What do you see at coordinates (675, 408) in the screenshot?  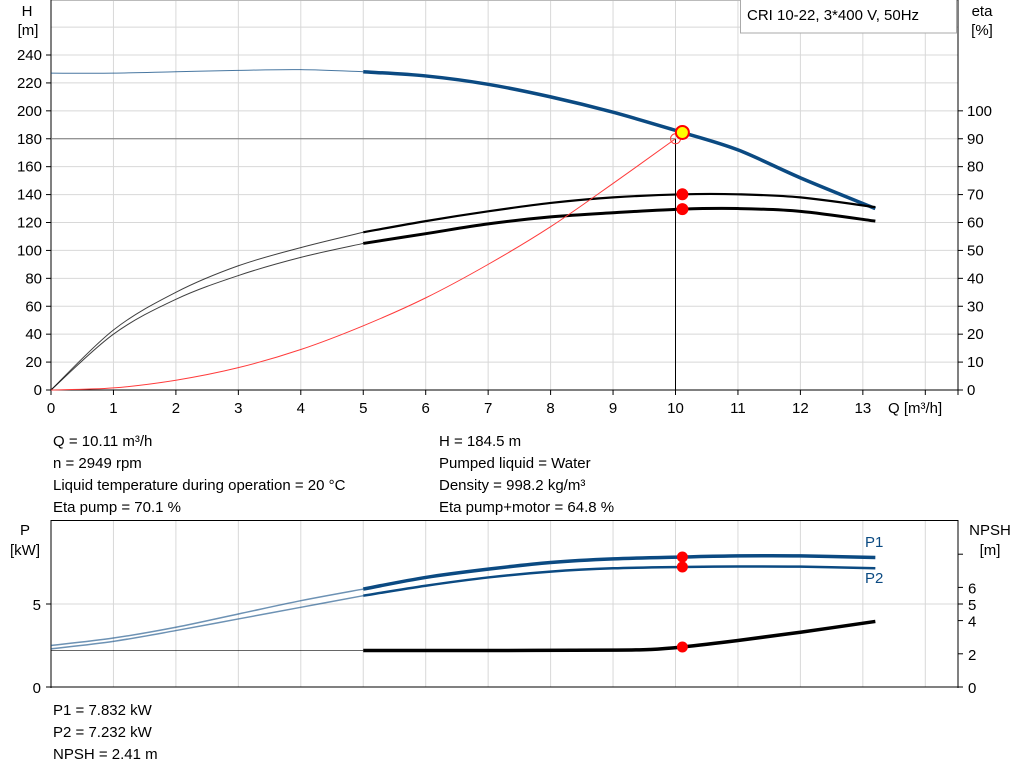 I see `x-tick-label: 10` at bounding box center [675, 408].